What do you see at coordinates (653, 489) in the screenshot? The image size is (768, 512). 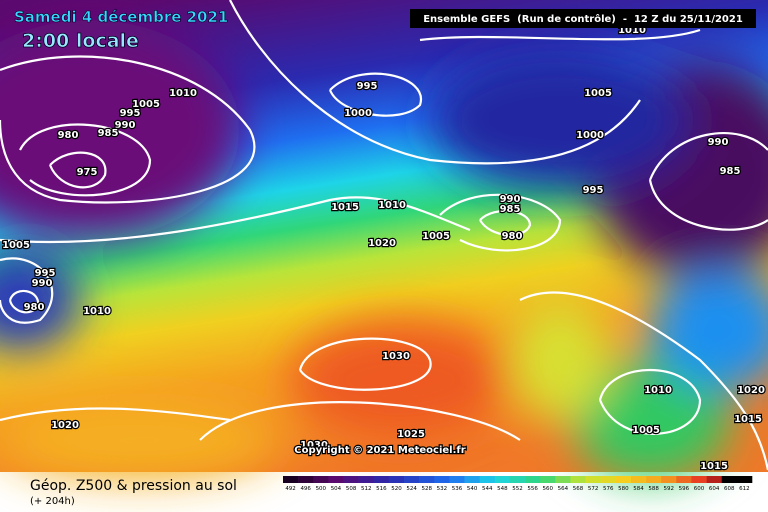 I see `legend-label: 588` at bounding box center [653, 489].